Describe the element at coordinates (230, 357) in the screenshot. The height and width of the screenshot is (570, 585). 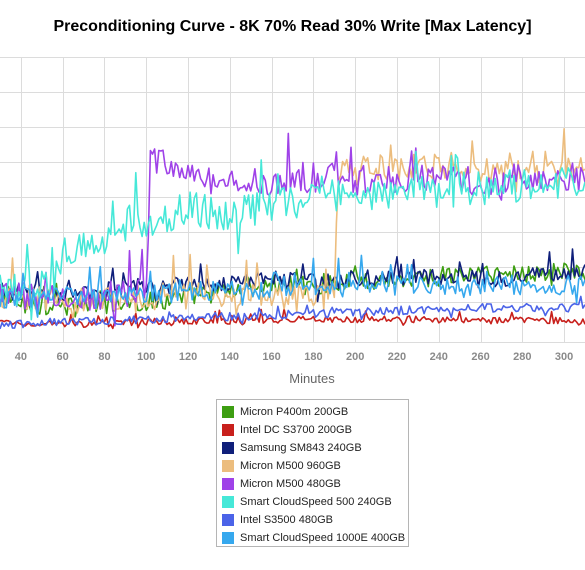
I see `x-tick-label: 140` at that location.